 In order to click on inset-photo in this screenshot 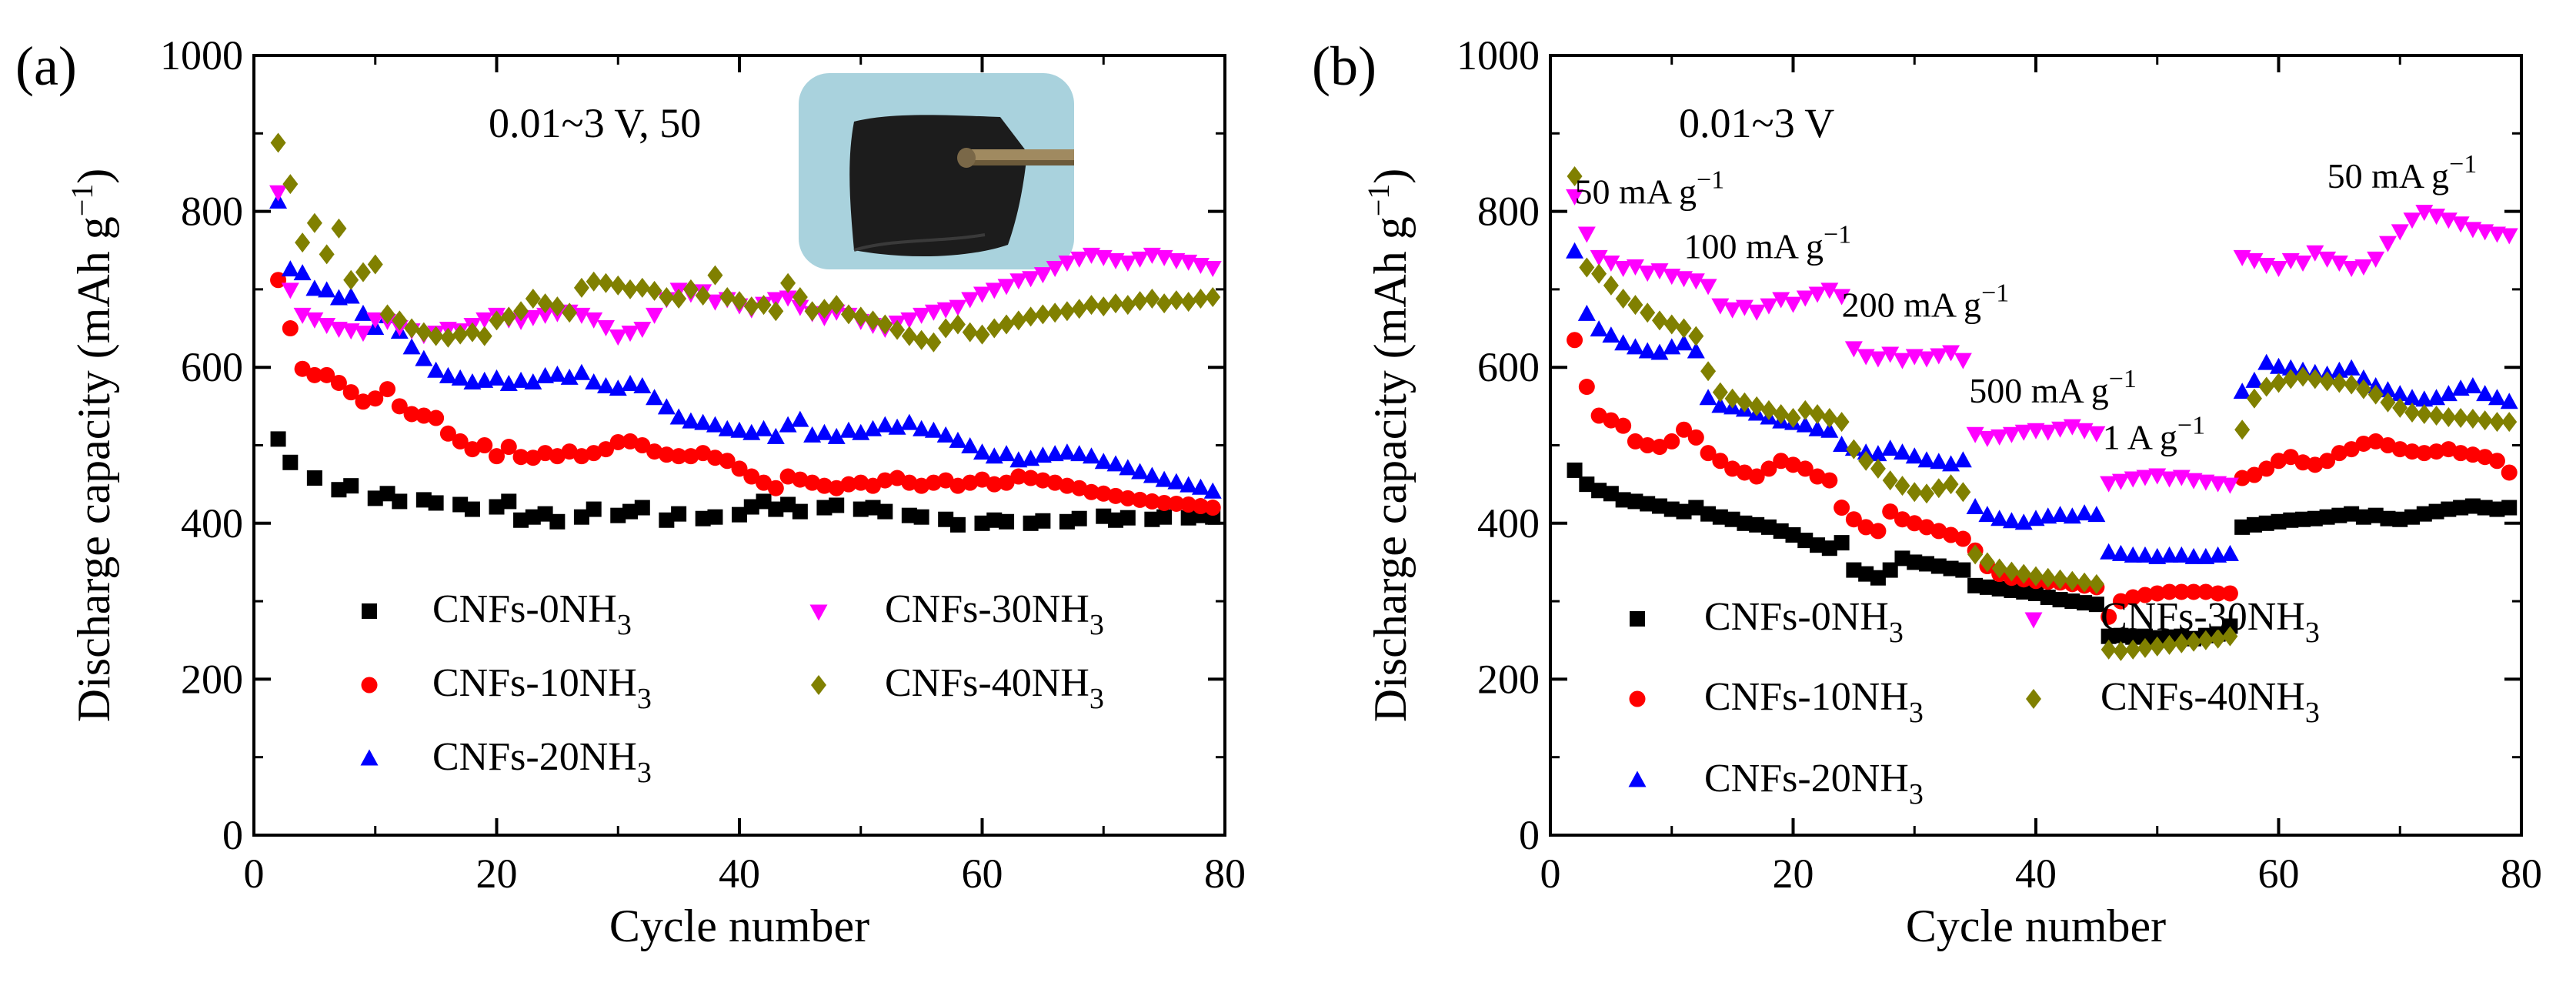, I will do `click(937, 171)`.